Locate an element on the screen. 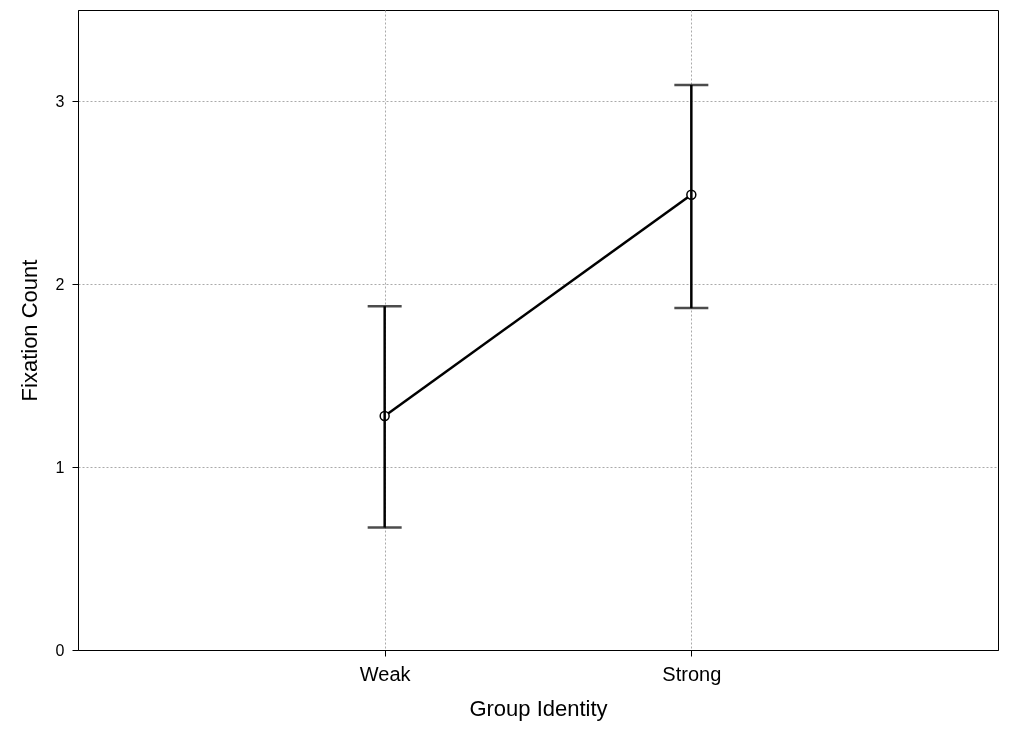 This screenshot has width=1011, height=739. y-axis-title: Fixation Count is located at coordinates (29, 330).